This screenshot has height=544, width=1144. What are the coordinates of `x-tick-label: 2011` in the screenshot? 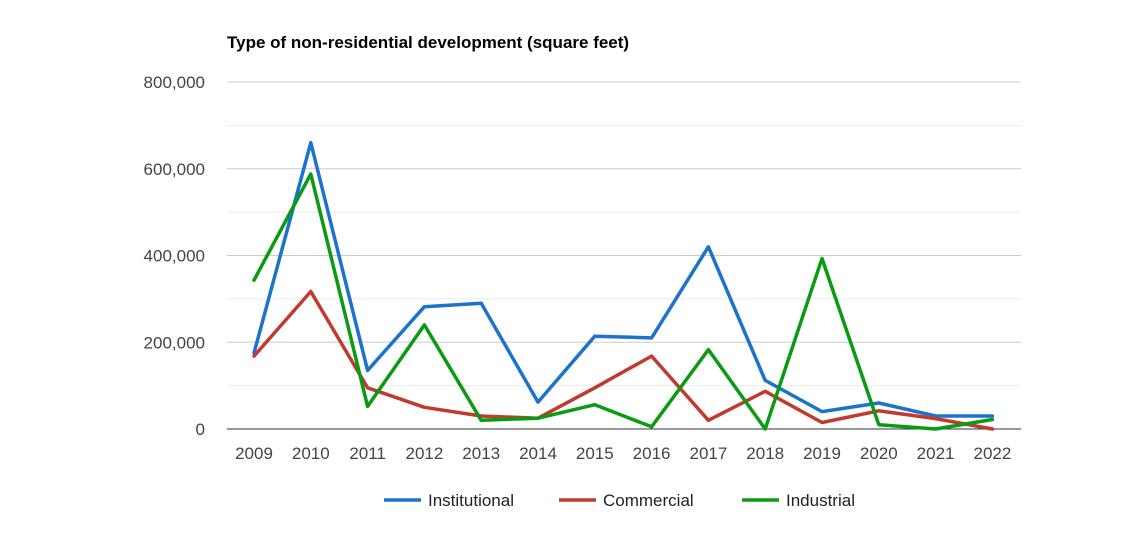 It's located at (367, 453).